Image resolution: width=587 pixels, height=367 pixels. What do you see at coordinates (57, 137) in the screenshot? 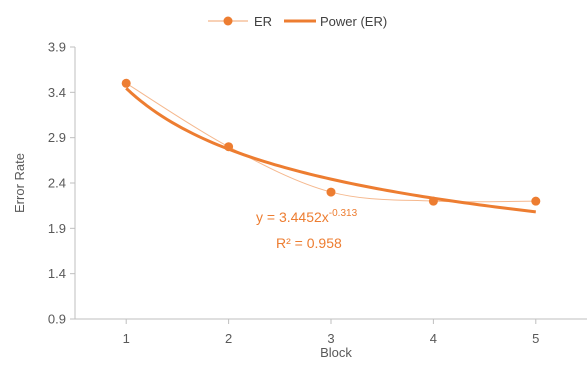
I see `y-tick-label: 2.9` at bounding box center [57, 137].